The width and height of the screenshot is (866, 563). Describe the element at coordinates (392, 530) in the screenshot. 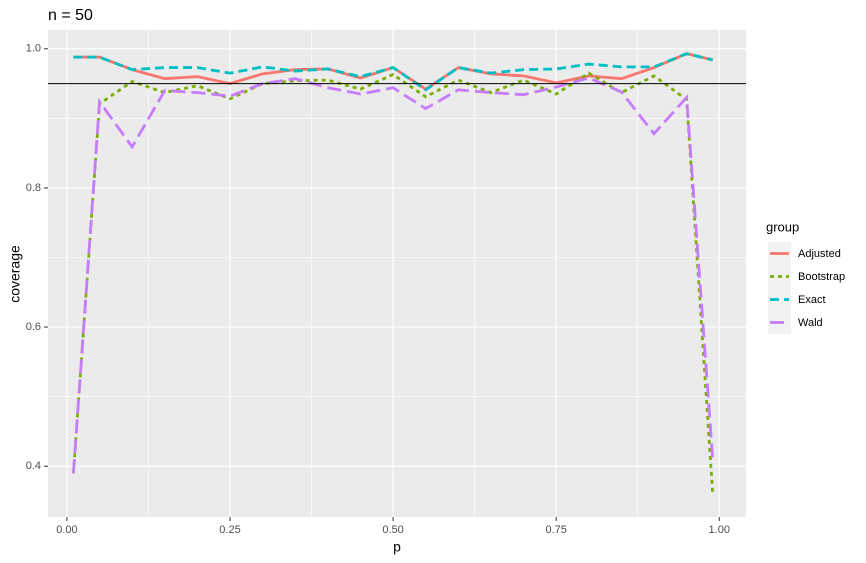

I see `x-tick-label: 0.50` at that location.